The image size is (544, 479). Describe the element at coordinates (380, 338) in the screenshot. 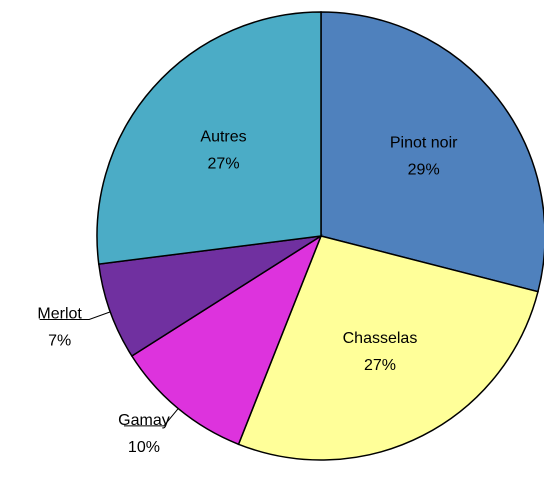

I see `slice-label: Chasselas` at that location.